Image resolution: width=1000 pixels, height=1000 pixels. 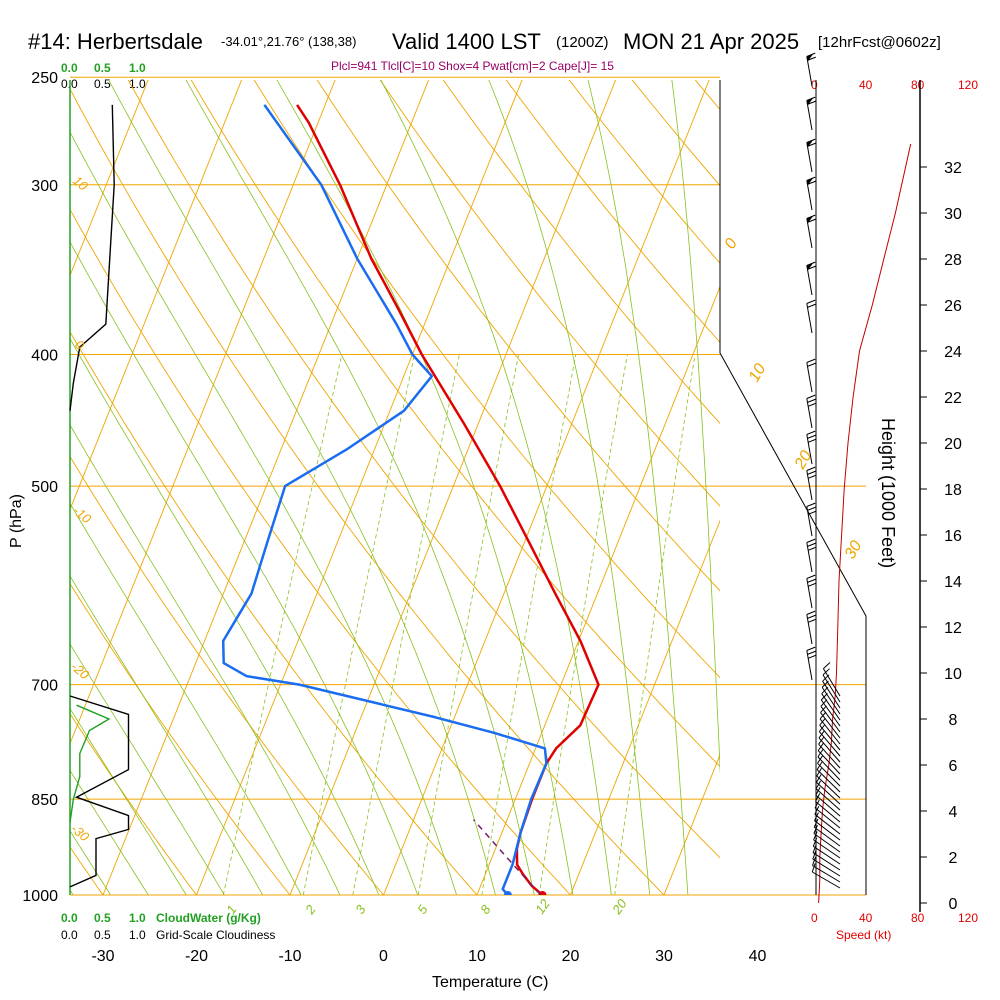 What do you see at coordinates (968, 918) in the screenshot?
I see `speed-tick: 120` at bounding box center [968, 918].